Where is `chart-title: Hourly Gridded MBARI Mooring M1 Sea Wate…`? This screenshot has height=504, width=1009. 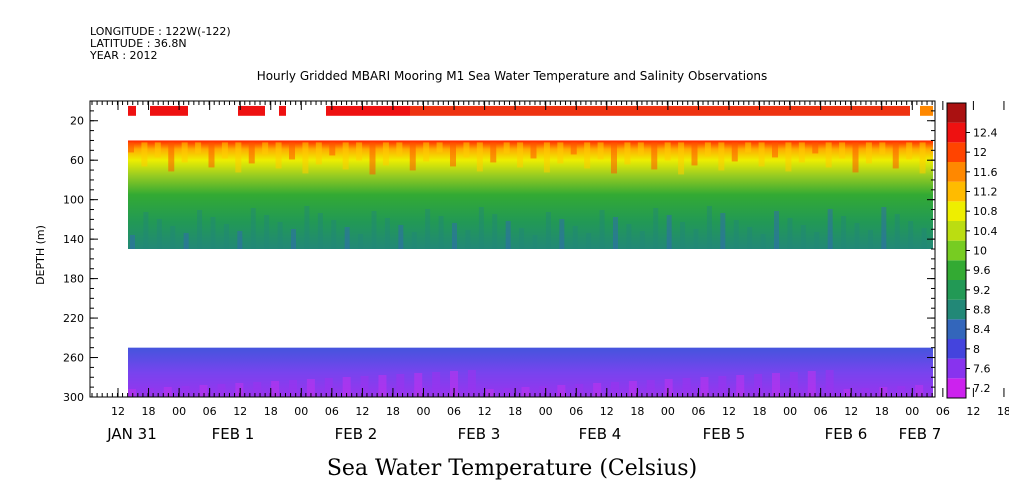
chart-title: Hourly Gridded MBARI Mooring M1 Sea Wate… is located at coordinates (512, 76).